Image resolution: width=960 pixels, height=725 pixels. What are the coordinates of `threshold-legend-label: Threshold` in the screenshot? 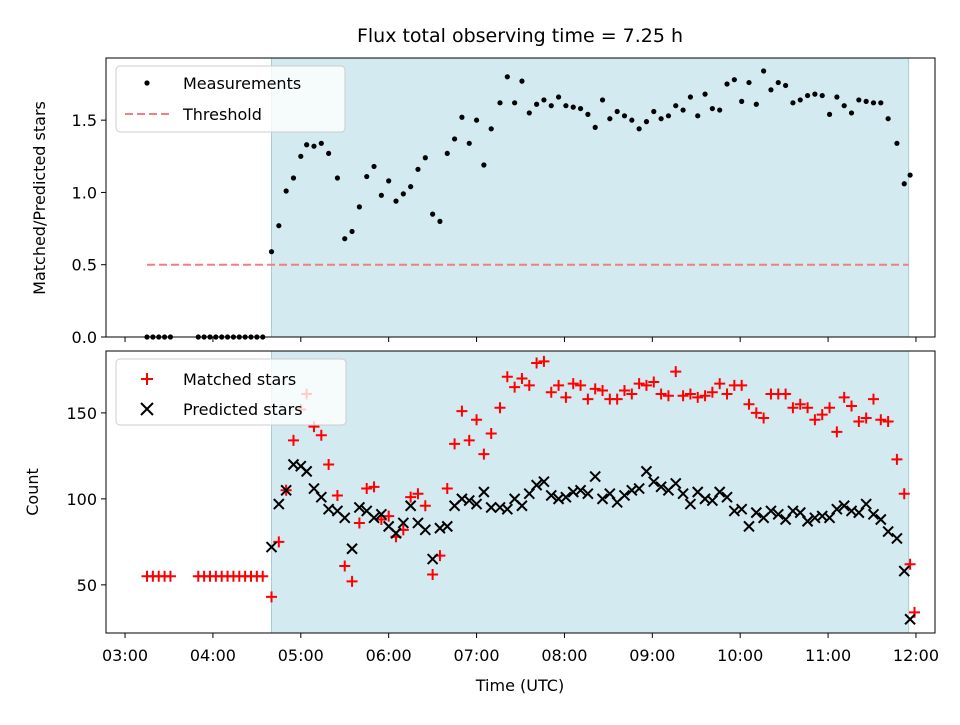 It's located at (222, 114).